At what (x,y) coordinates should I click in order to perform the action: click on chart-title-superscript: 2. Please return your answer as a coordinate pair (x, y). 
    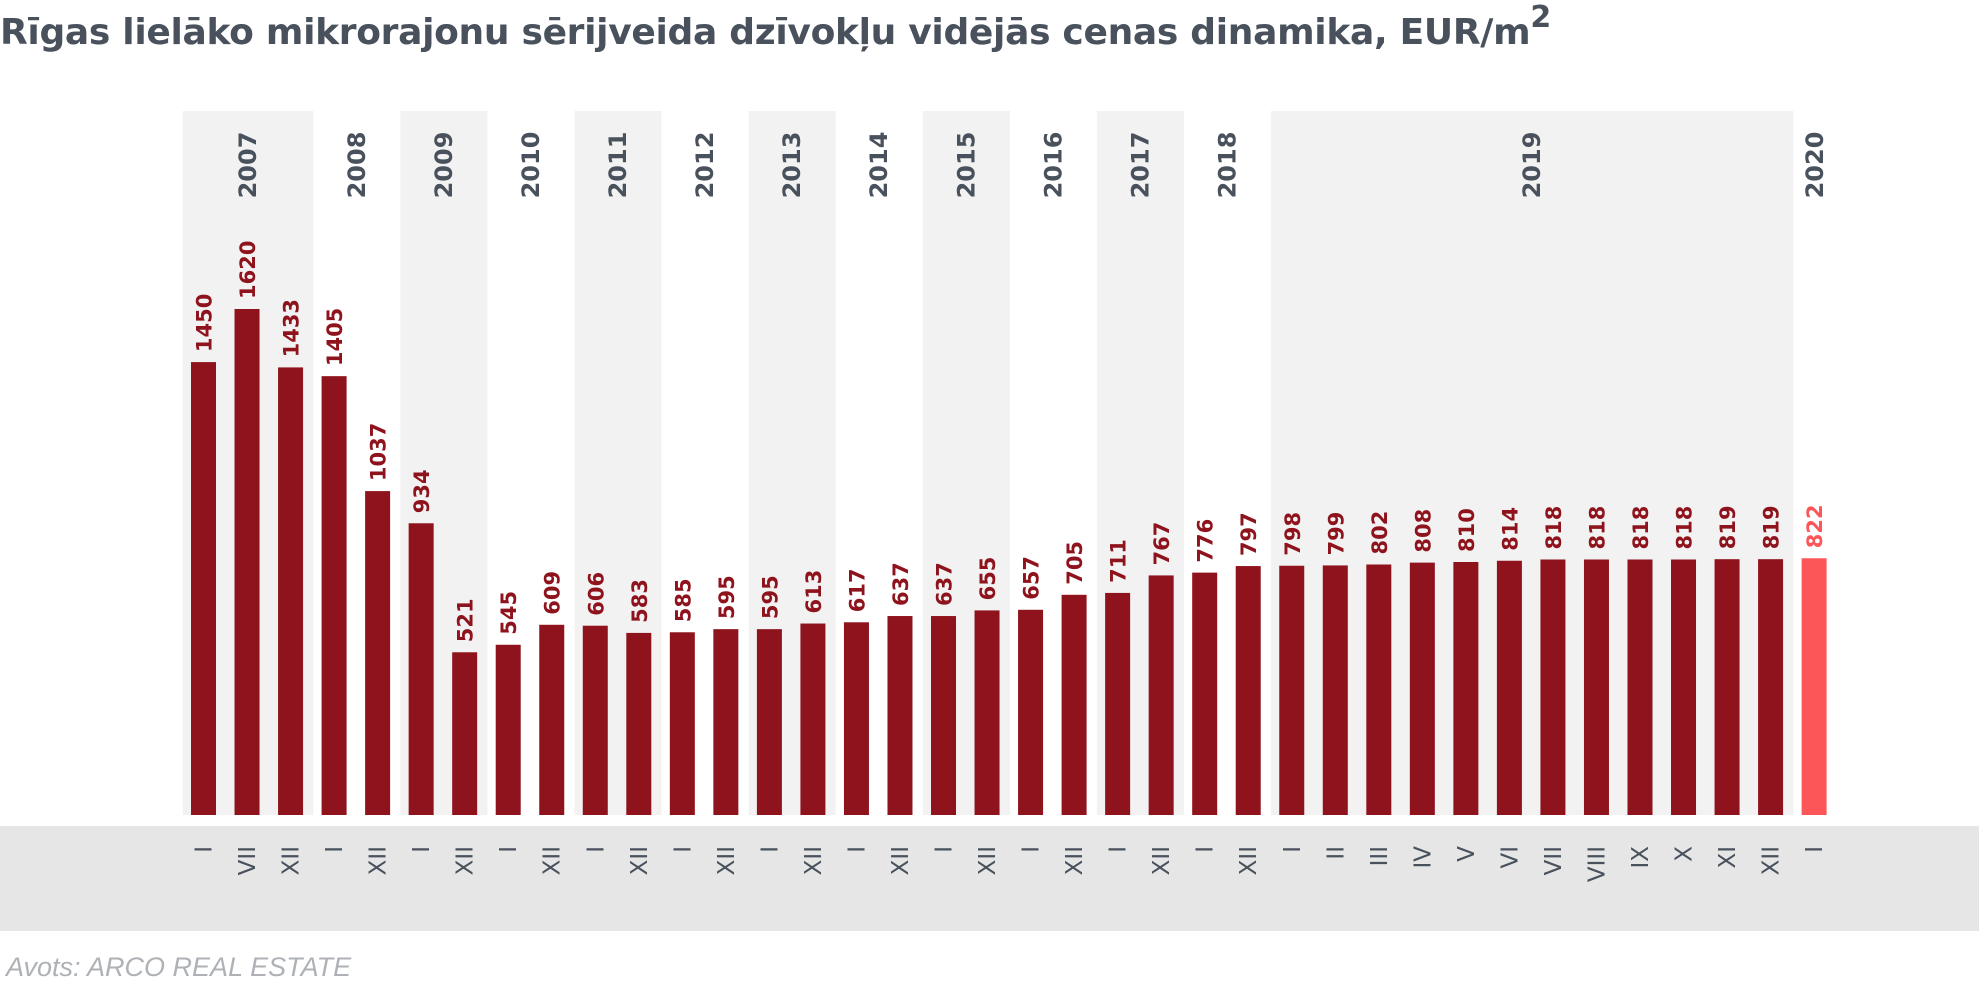
    Looking at the image, I should click on (1540, 17).